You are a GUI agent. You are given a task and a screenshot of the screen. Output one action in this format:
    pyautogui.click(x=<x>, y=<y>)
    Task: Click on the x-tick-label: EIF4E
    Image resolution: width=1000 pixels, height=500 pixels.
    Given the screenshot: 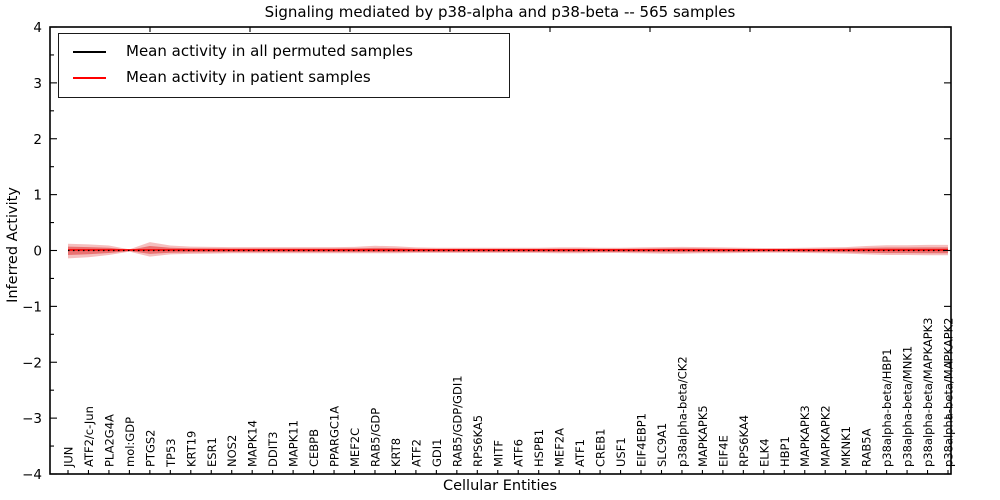 What is the action you would take?
    pyautogui.click(x=723, y=451)
    